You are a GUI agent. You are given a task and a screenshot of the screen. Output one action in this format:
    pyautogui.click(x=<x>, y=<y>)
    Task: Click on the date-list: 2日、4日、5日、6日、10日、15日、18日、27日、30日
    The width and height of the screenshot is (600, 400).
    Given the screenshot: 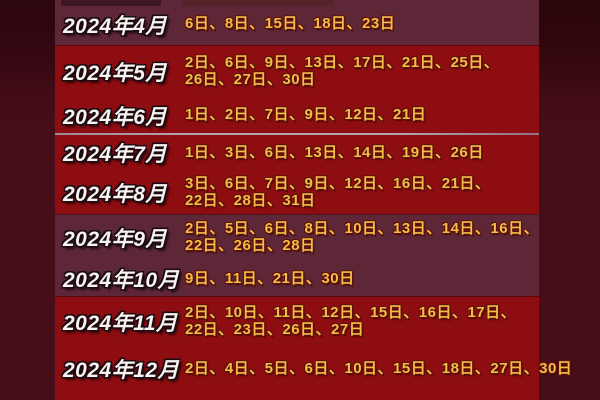 What is the action you would take?
    pyautogui.click(x=379, y=368)
    